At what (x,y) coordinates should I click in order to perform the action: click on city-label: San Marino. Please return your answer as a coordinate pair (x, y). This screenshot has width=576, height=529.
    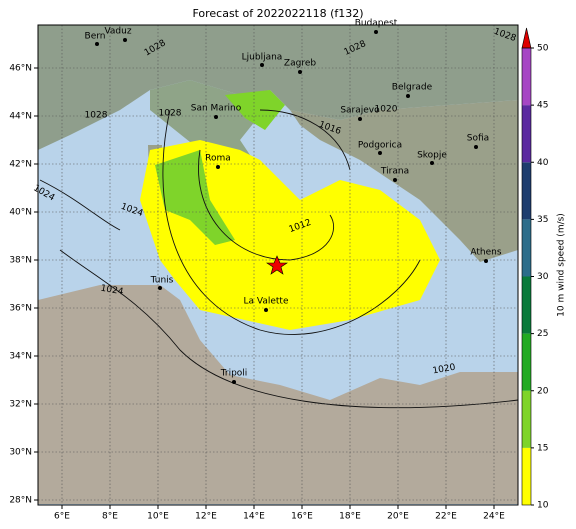
    Looking at the image, I should click on (216, 109).